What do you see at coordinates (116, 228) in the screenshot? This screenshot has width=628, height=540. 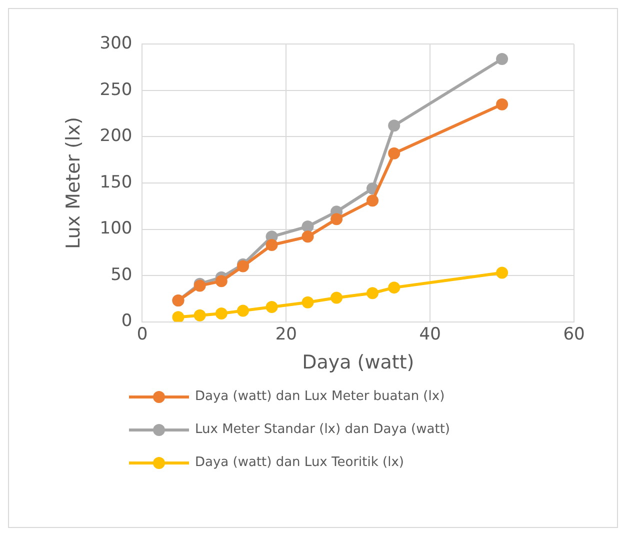 I see `y-tick-label: 100` at bounding box center [116, 228].